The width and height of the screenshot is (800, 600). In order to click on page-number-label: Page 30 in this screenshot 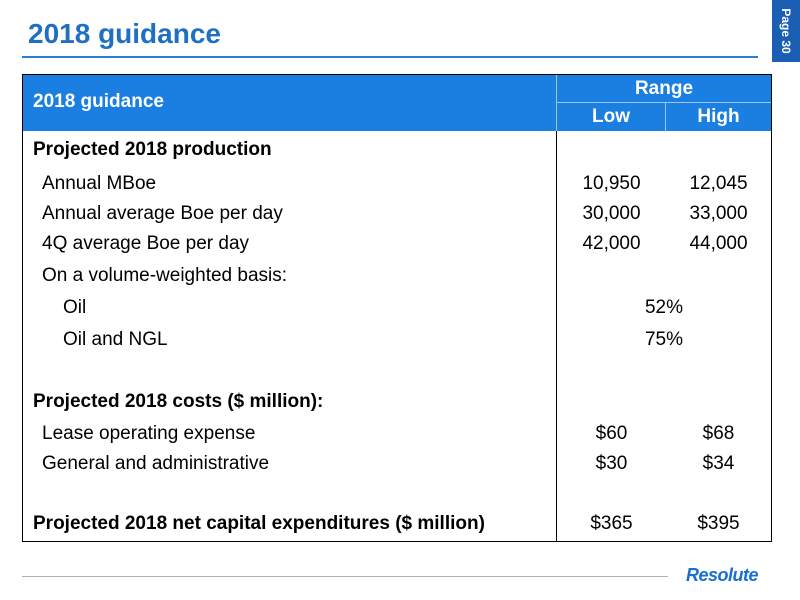, I will do `click(786, 31)`.